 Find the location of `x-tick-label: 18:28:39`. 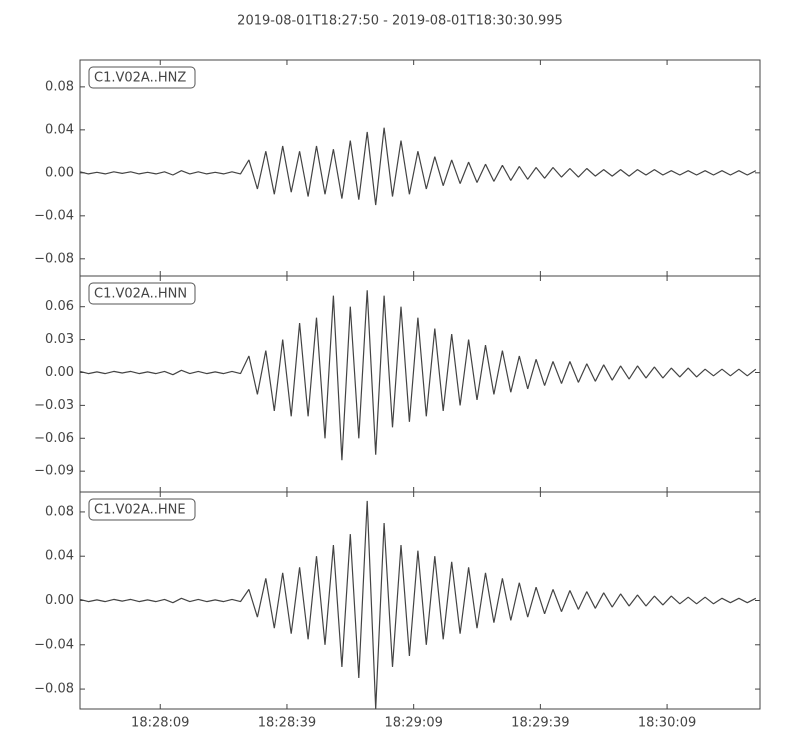

x-tick-label: 18:28:39 is located at coordinates (287, 723).